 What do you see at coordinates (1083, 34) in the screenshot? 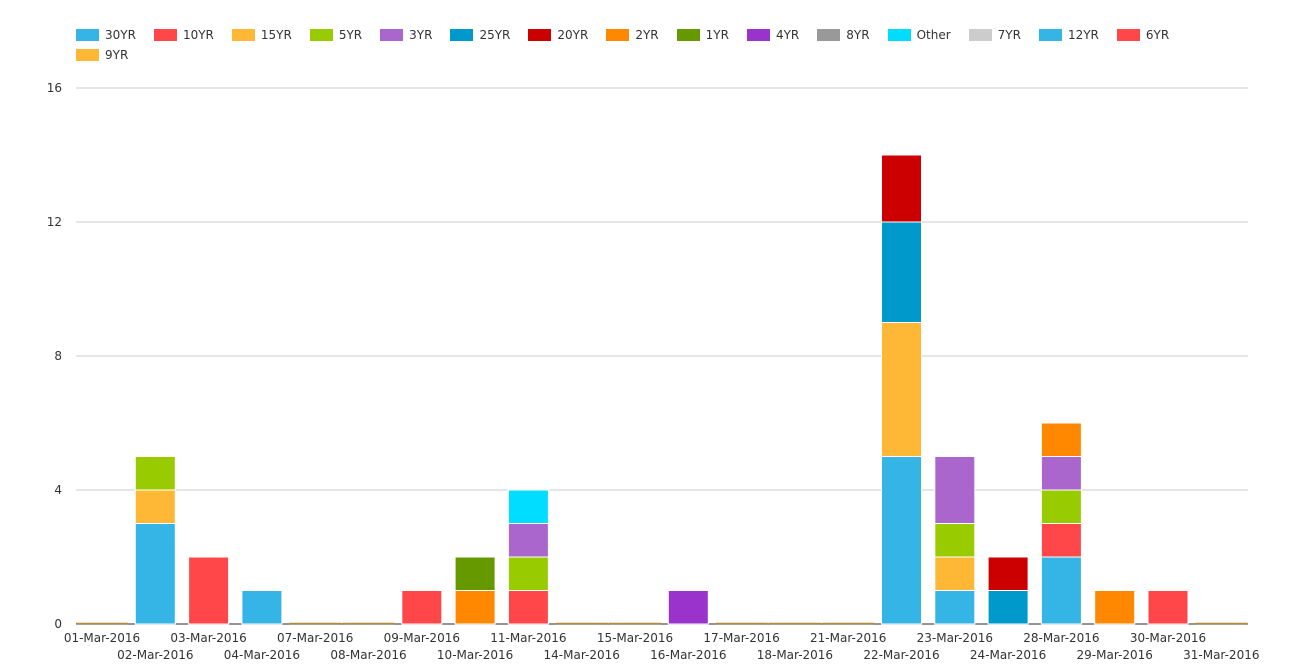
I see `legend-label: 12YR` at bounding box center [1083, 34].